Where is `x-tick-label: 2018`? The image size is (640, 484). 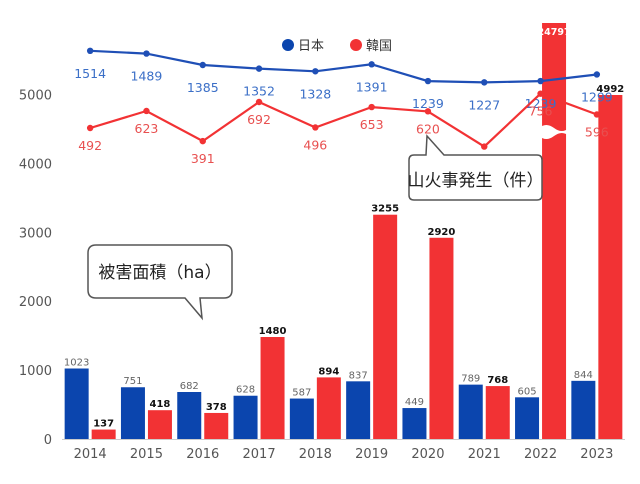
x-tick-label: 2018 is located at coordinates (315, 454).